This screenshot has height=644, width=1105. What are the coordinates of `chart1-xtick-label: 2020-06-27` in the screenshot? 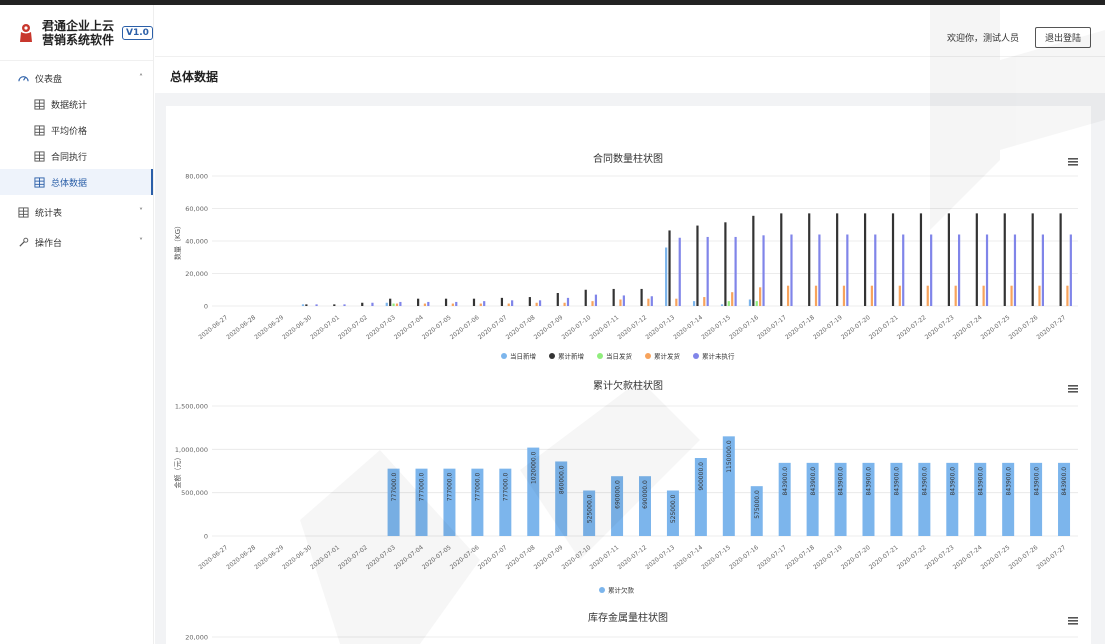 It's located at (213, 327).